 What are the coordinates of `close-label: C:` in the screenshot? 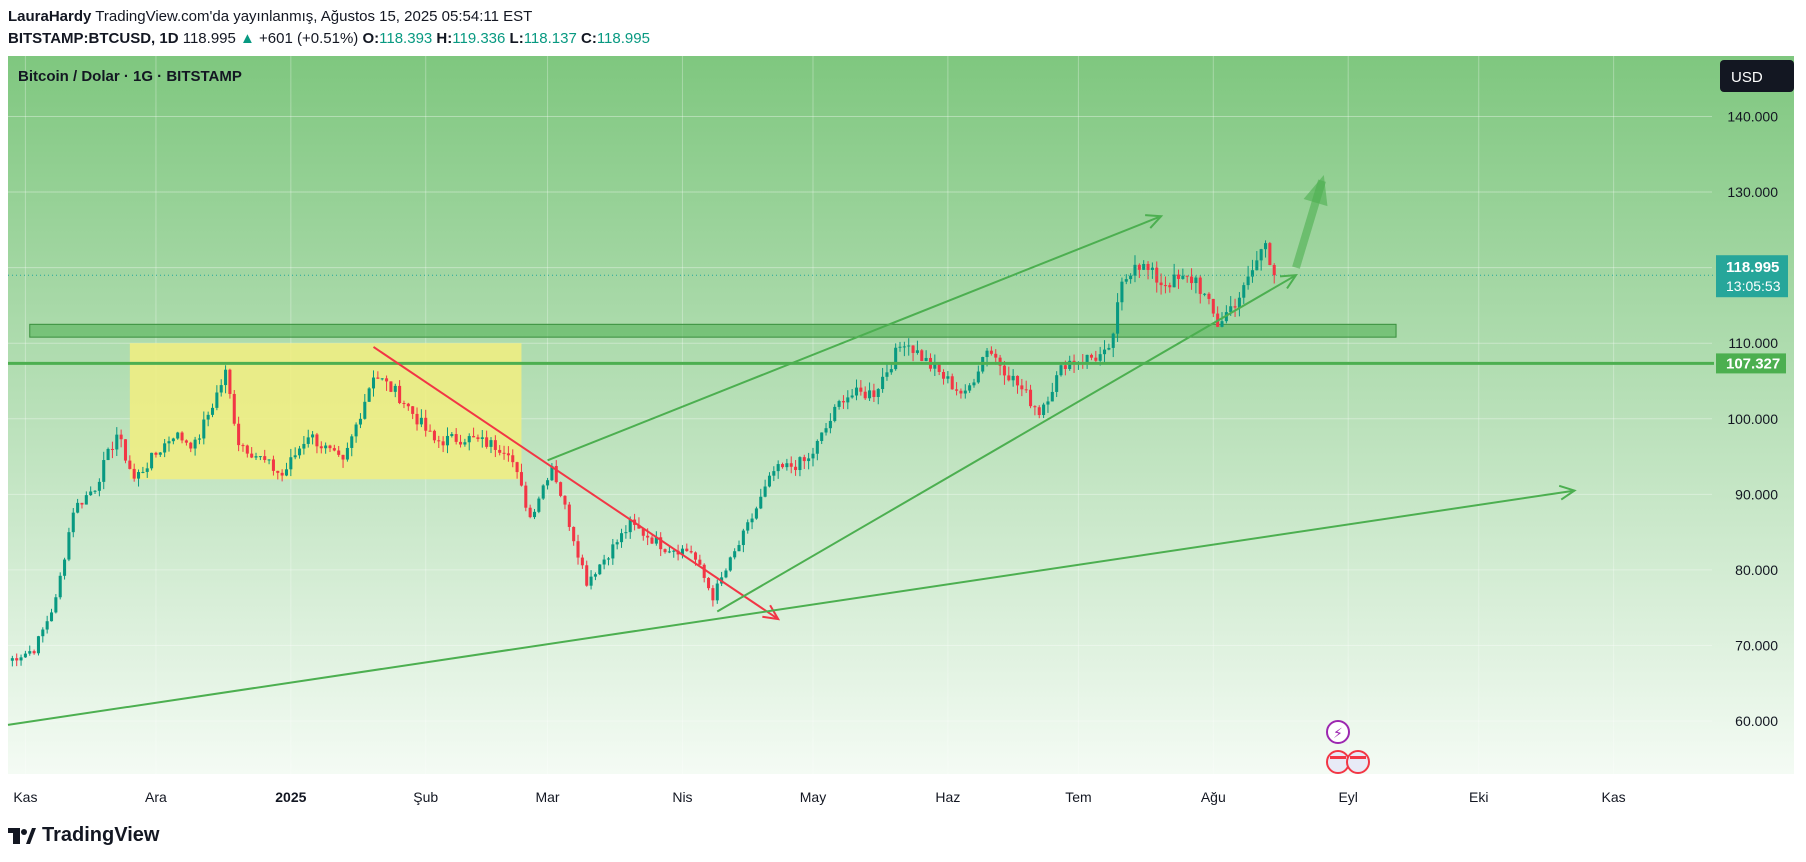 It's located at (588, 38).